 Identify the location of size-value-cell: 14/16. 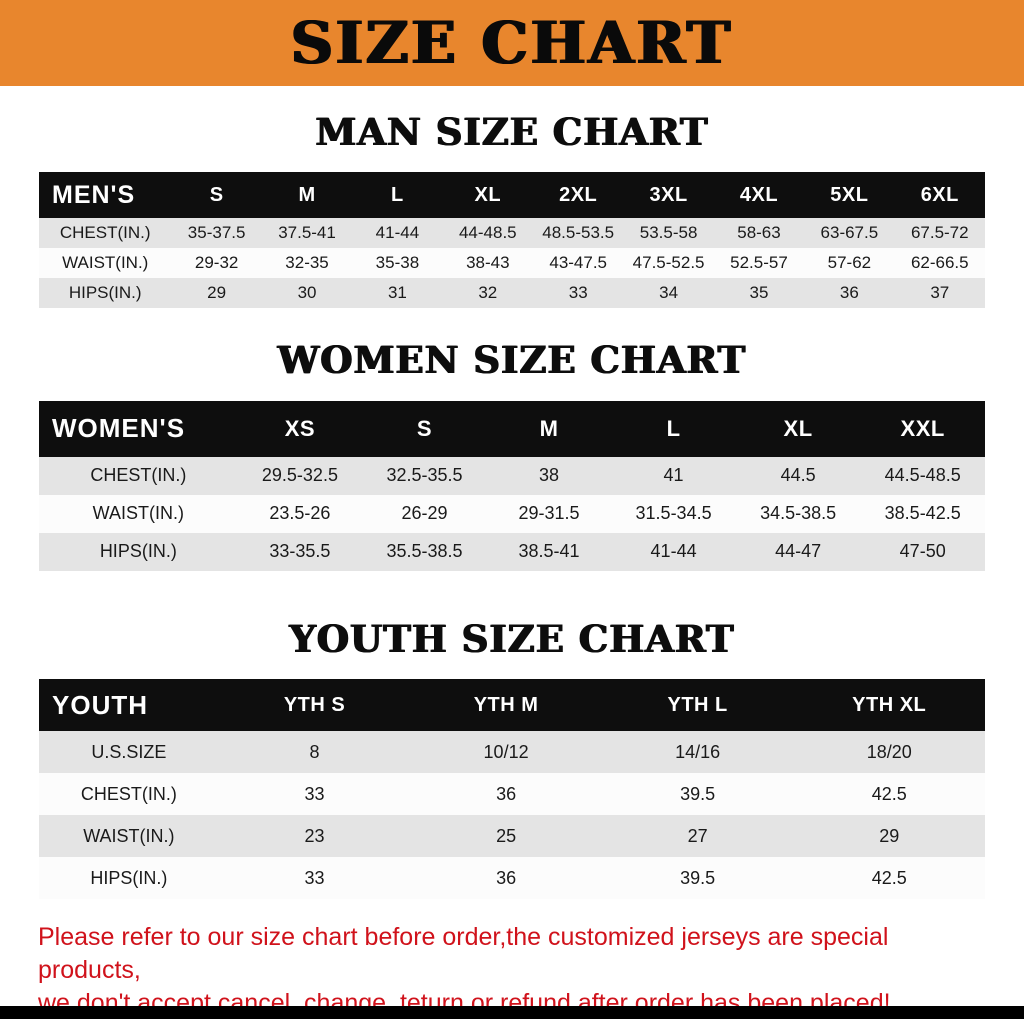
(697, 752).